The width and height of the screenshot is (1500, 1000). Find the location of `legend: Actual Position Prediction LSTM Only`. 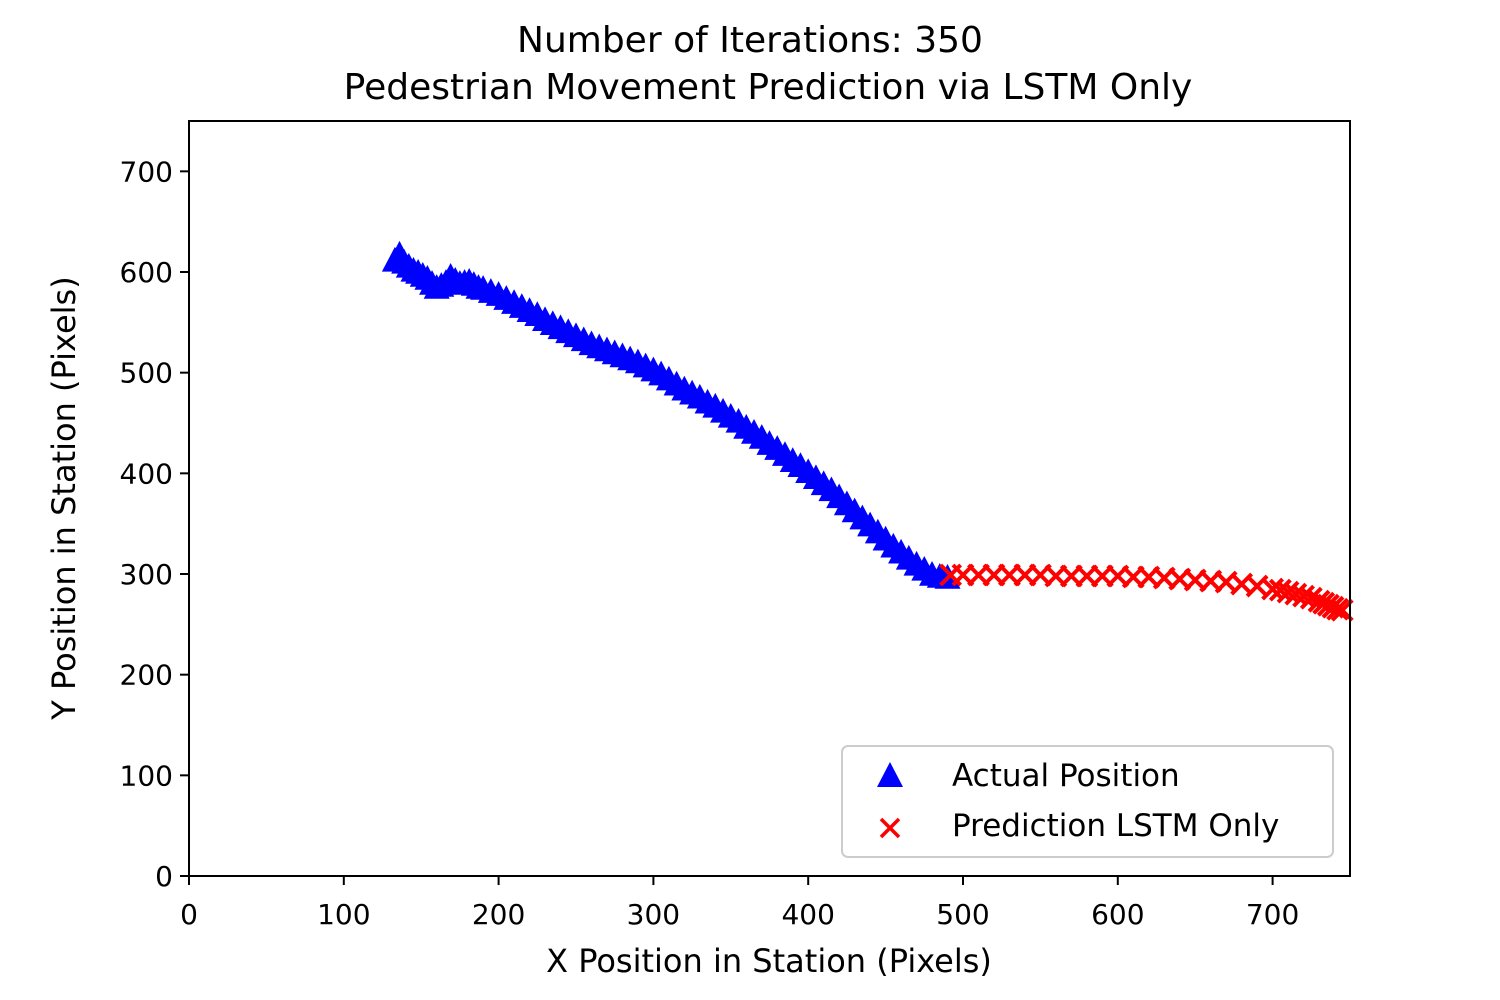

legend: Actual Position Prediction LSTM Only is located at coordinates (1087, 801).